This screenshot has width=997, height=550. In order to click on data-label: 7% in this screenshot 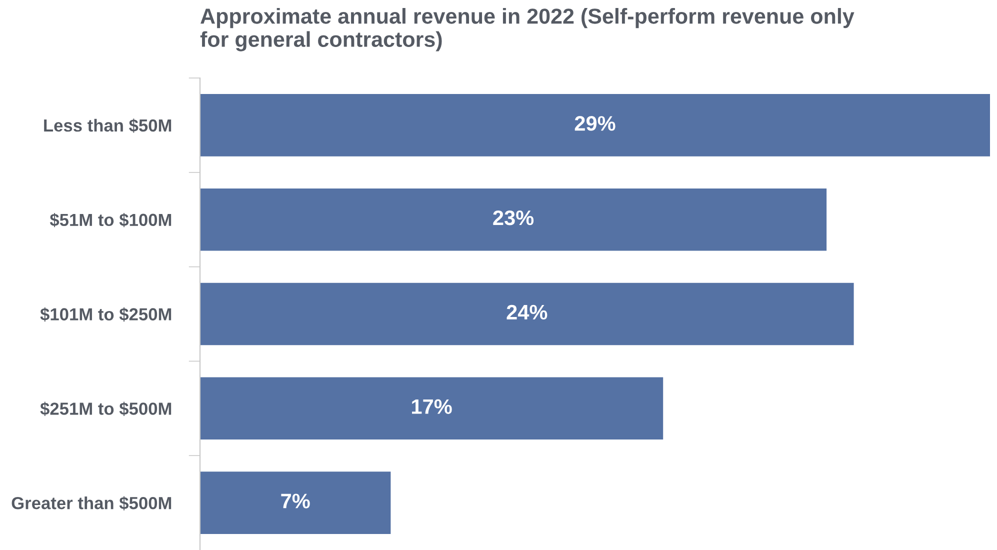, I will do `click(295, 501)`.